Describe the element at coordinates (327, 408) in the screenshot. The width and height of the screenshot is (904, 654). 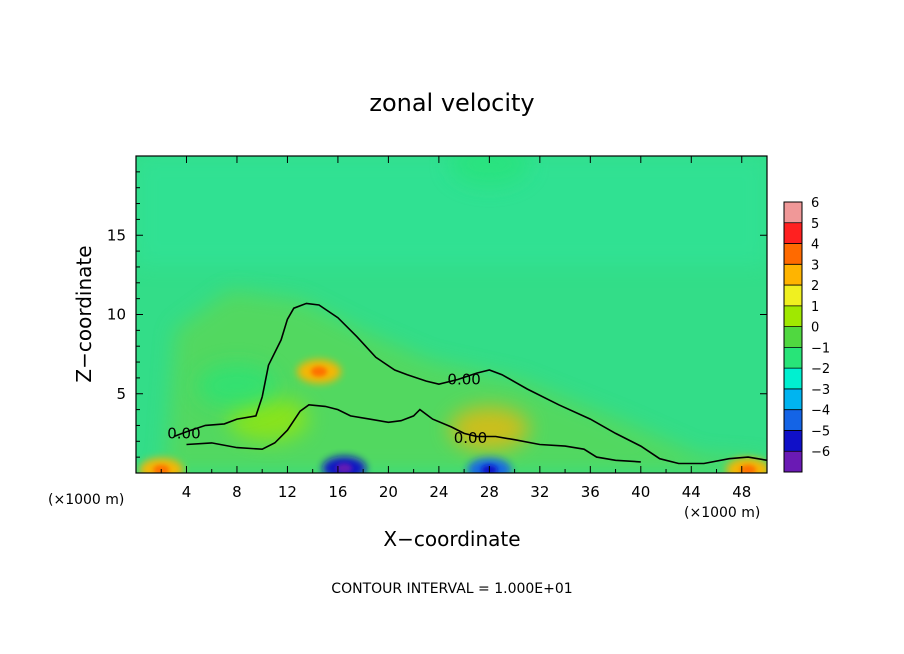
I see `contour-labels: 0.00 0.00 0.00` at that location.